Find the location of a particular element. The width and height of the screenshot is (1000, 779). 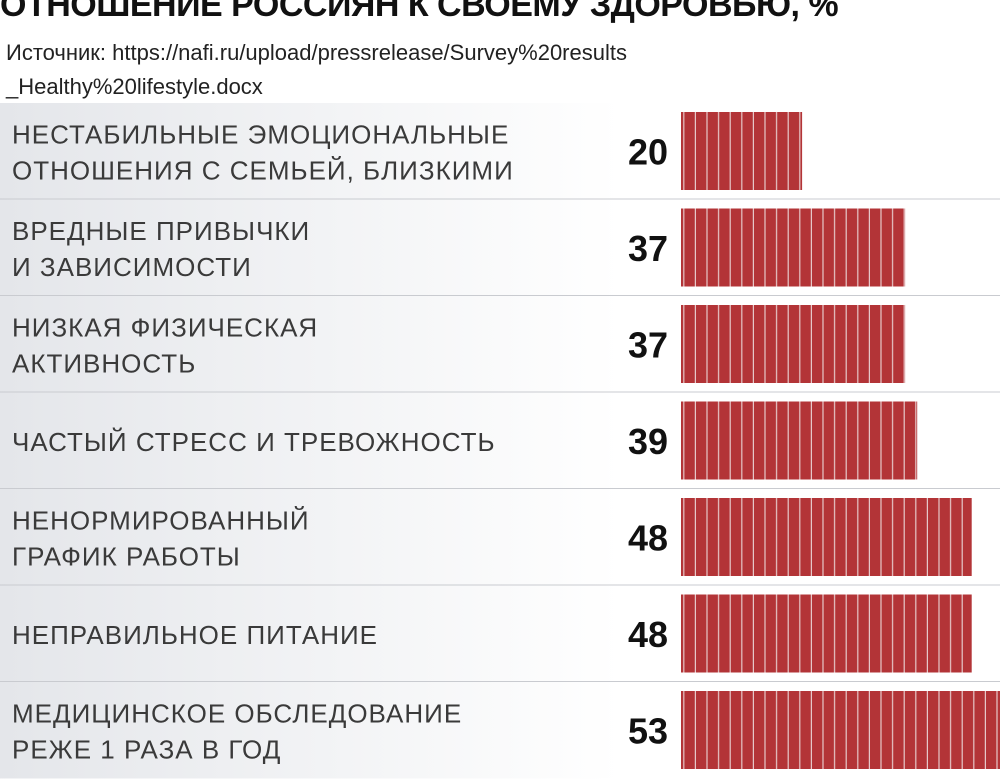

chart-row: ЧАСТЫЙ СТРЕСС И ТРЕВОЖНОСТЬ 39 is located at coordinates (500, 441).